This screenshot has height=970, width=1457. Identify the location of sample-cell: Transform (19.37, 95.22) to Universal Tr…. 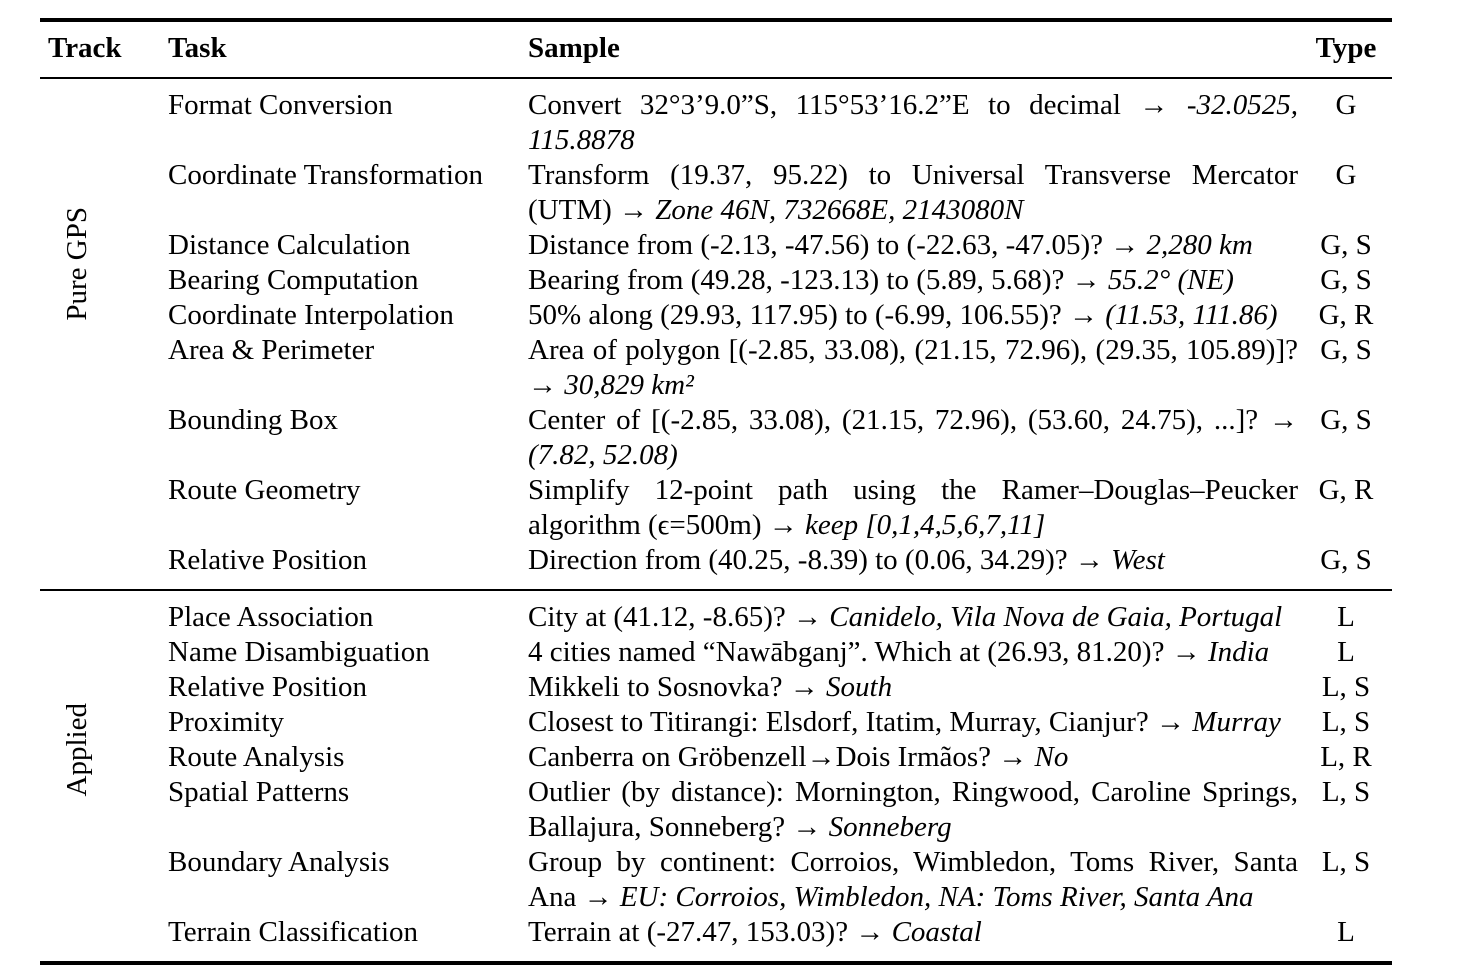
(914, 193).